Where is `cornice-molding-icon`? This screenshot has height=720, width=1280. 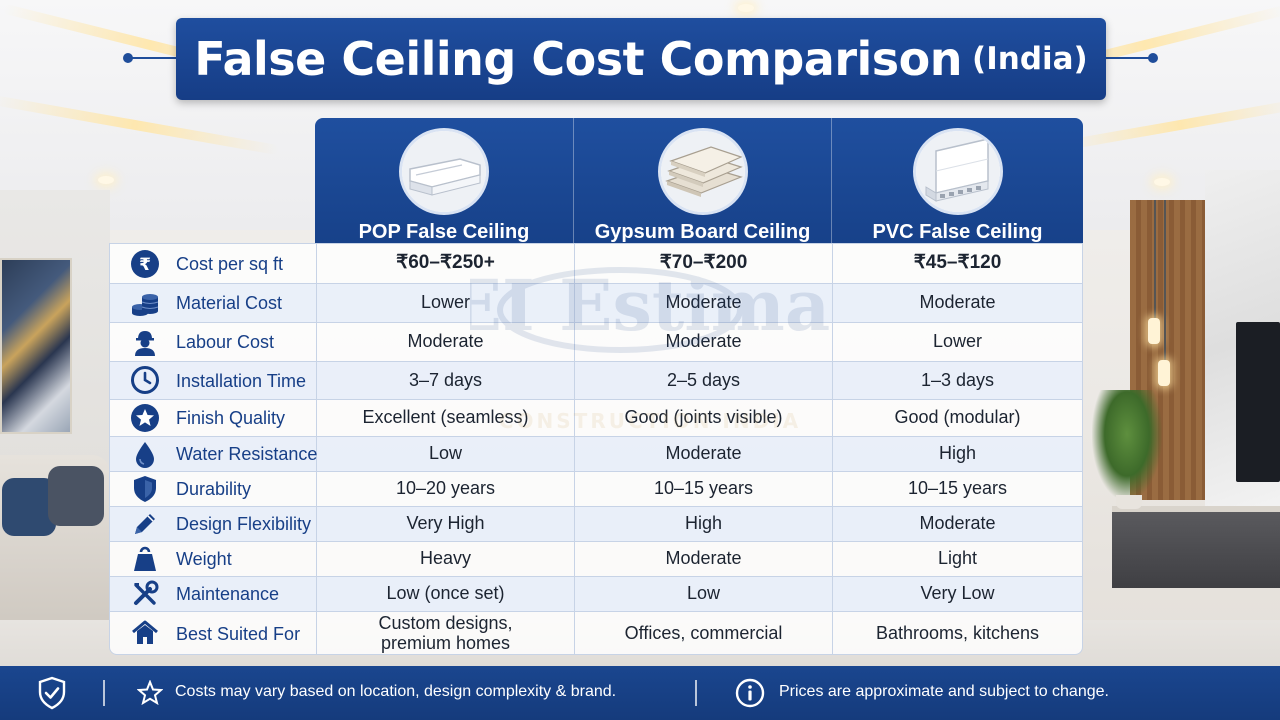 cornice-molding-icon is located at coordinates (444, 171).